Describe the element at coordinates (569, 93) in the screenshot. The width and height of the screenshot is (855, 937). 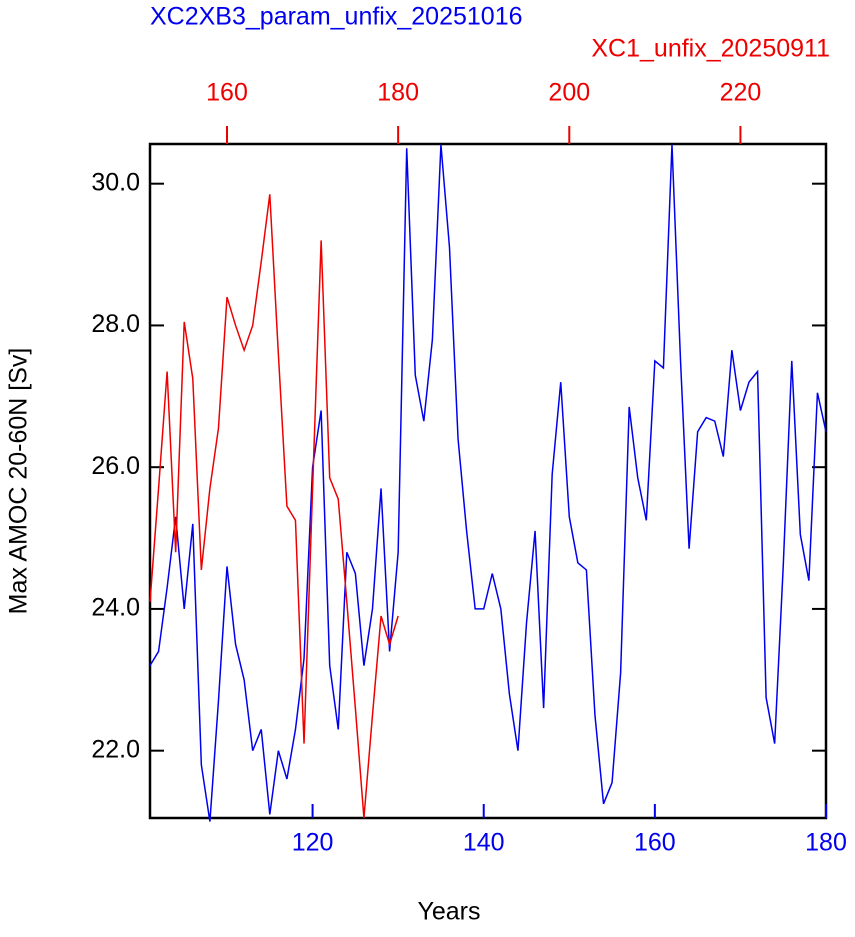
I see `x2-tick-label: 200` at that location.